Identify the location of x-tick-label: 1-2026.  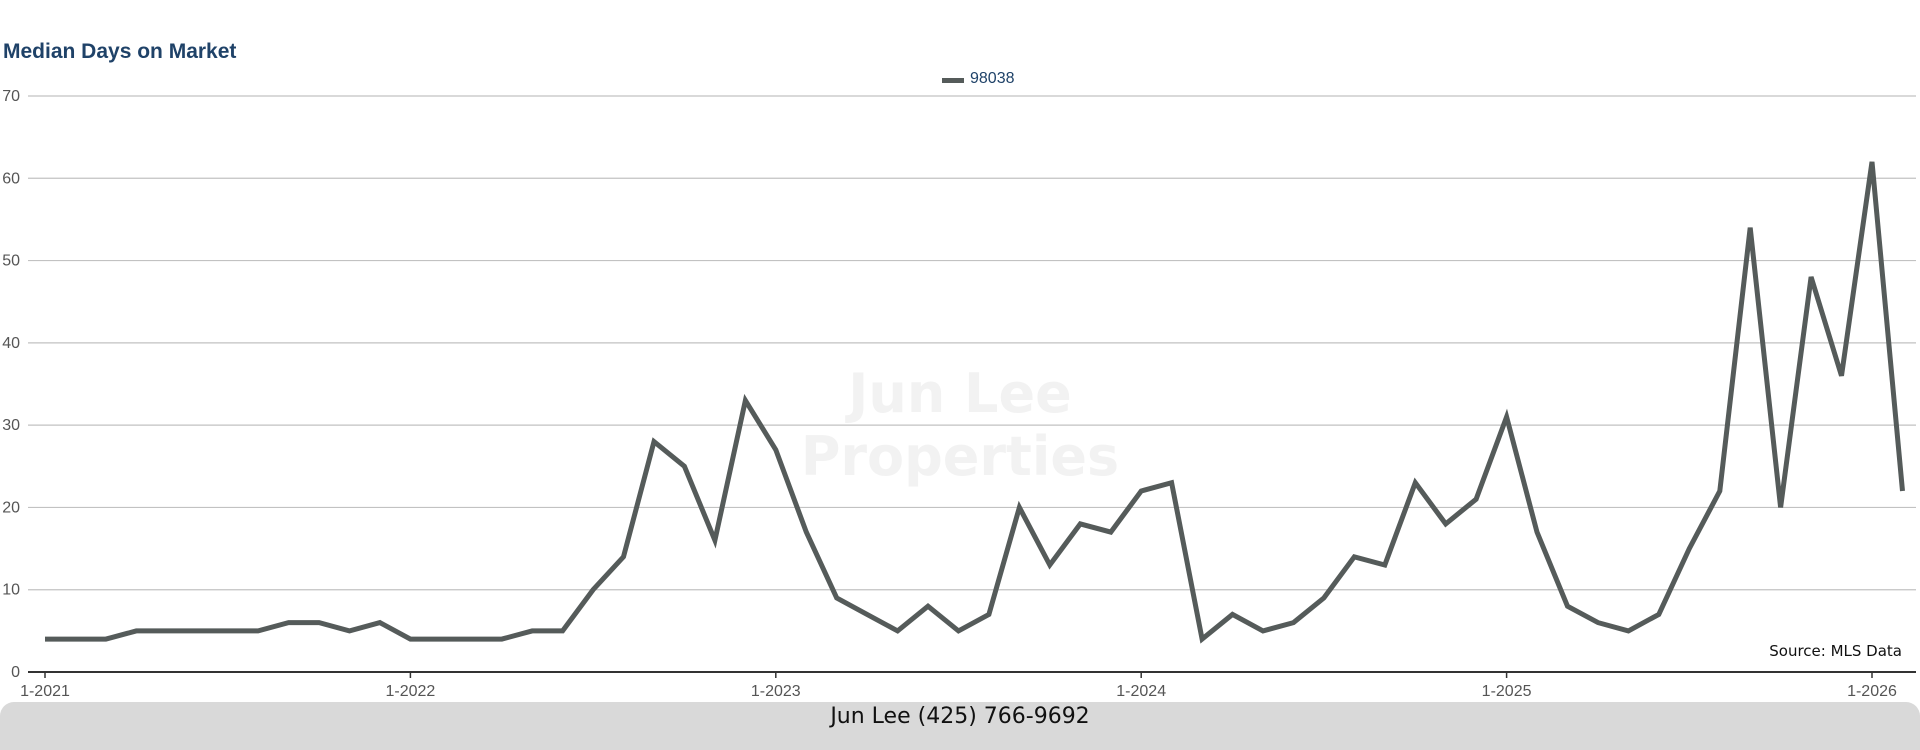
(1872, 691).